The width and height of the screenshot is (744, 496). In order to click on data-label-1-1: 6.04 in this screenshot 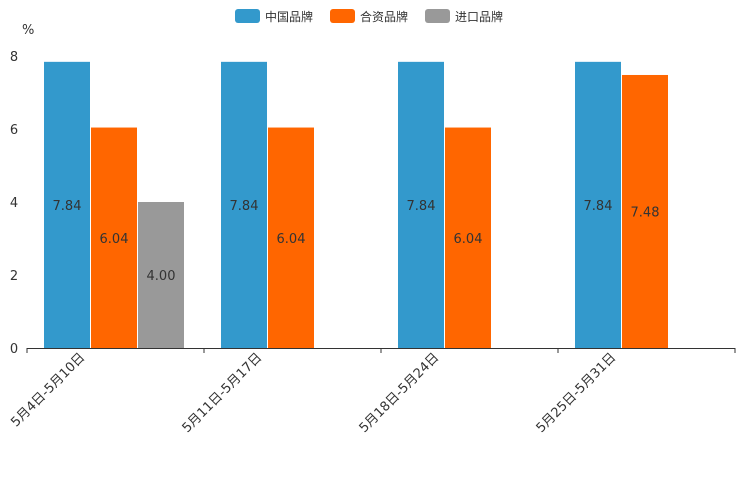, I will do `click(291, 239)`.